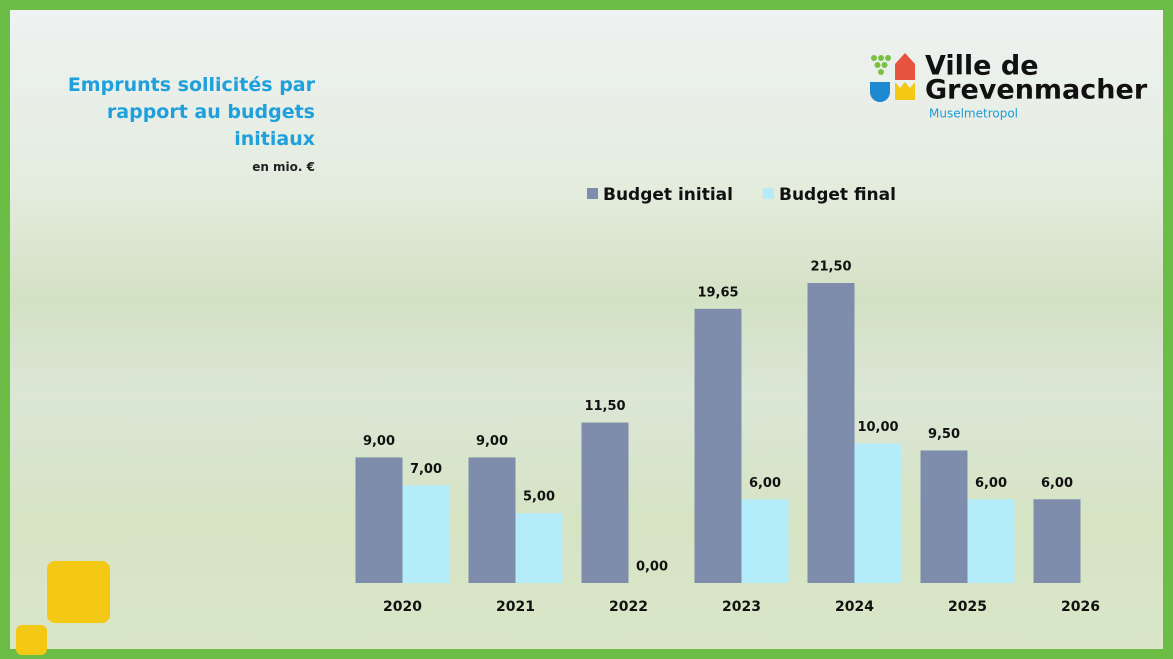 This screenshot has height=659, width=1173. What do you see at coordinates (402, 607) in the screenshot?
I see `x-tick-label: 2020` at bounding box center [402, 607].